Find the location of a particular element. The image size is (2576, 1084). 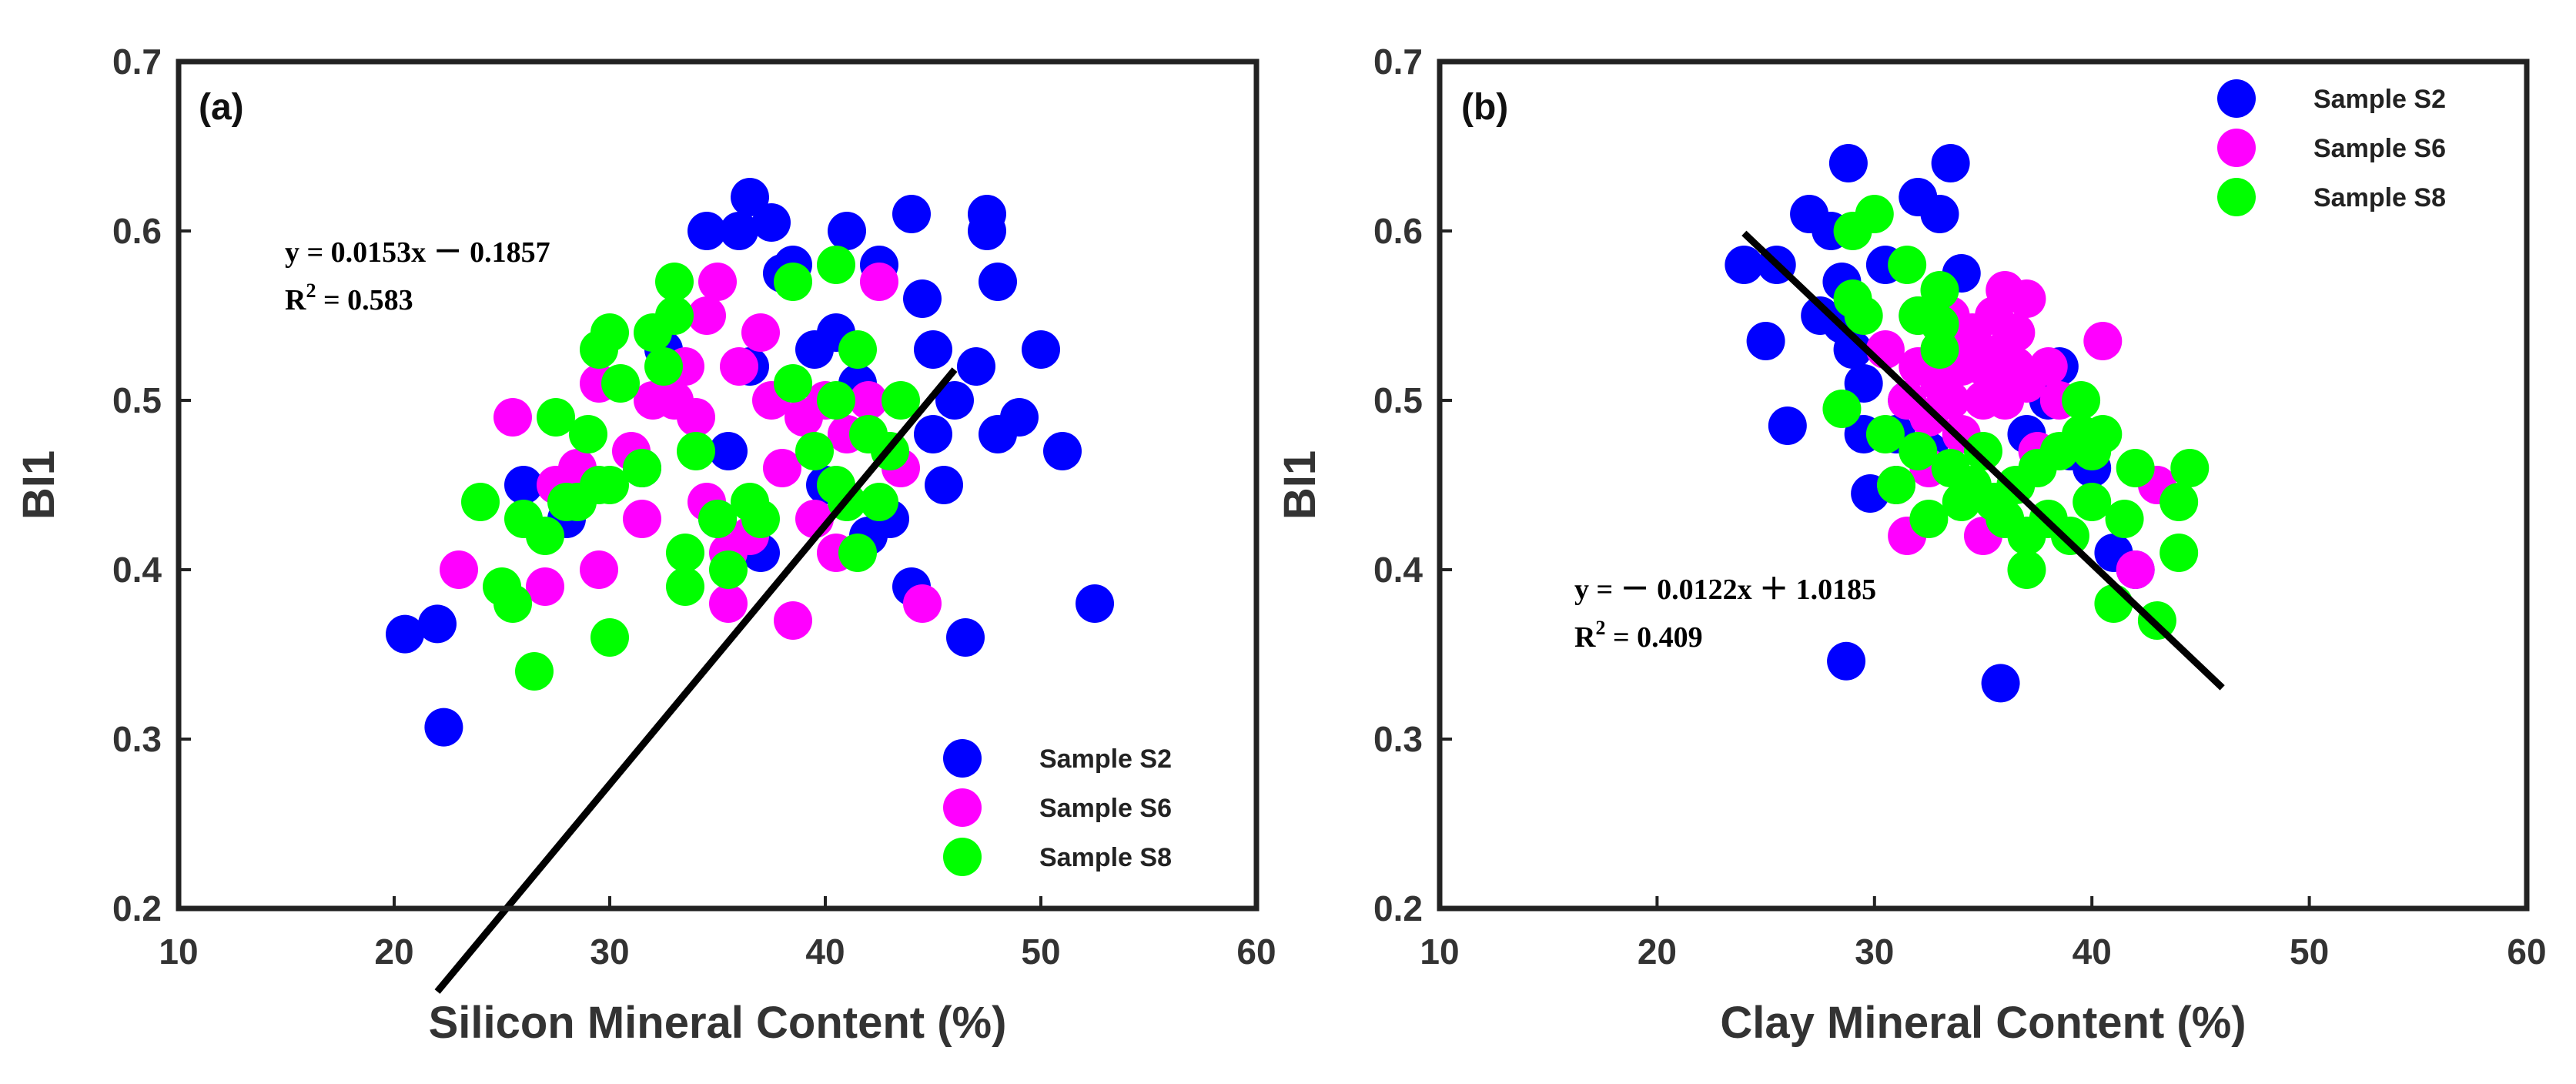

panel-label: (b) is located at coordinates (1485, 107).